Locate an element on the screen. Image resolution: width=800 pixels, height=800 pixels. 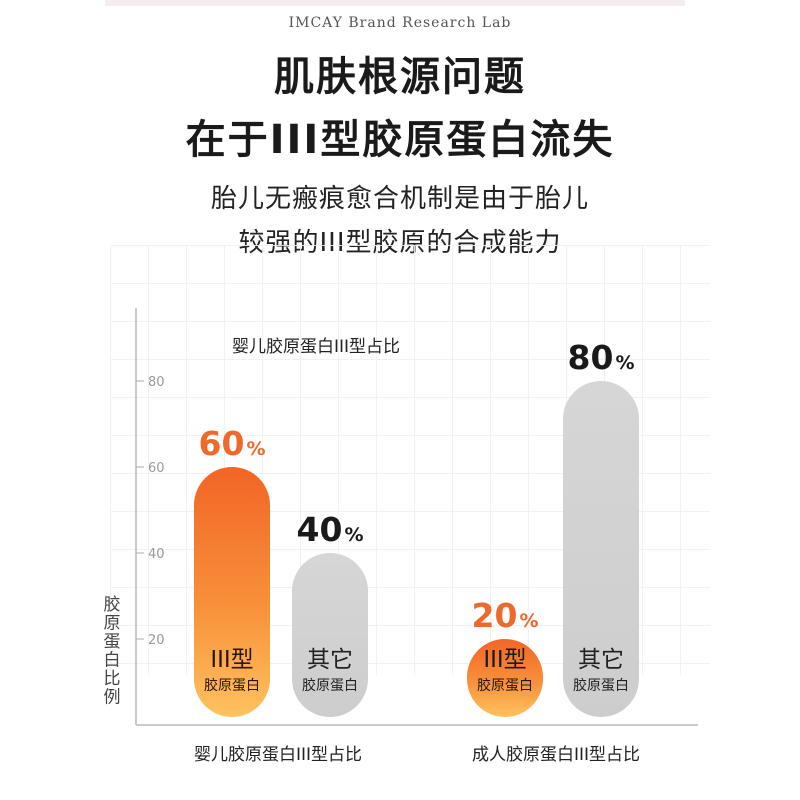
bar-value-label: 80% is located at coordinates (601, 357).